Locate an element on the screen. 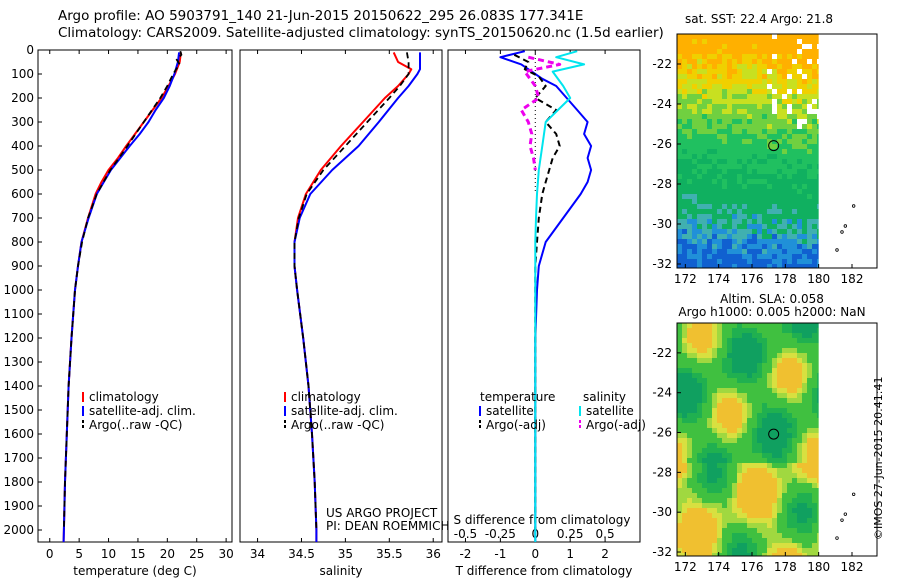 This screenshot has height=580, width=900. sla-map-frame is located at coordinates (777, 439).